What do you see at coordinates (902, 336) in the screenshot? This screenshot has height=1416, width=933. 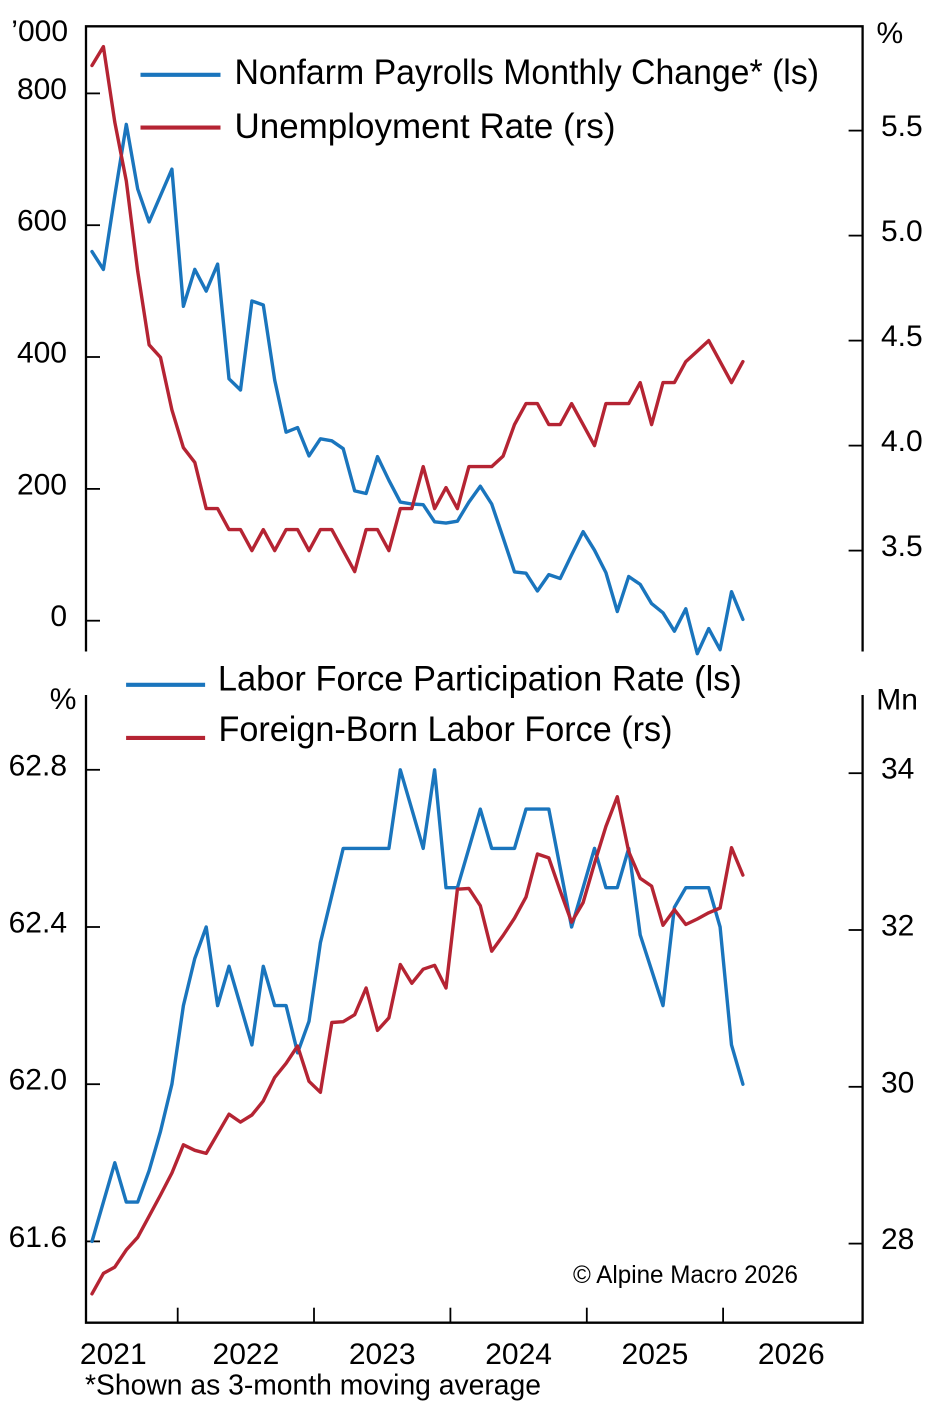 I see `svg-text: 4.5` at bounding box center [902, 336].